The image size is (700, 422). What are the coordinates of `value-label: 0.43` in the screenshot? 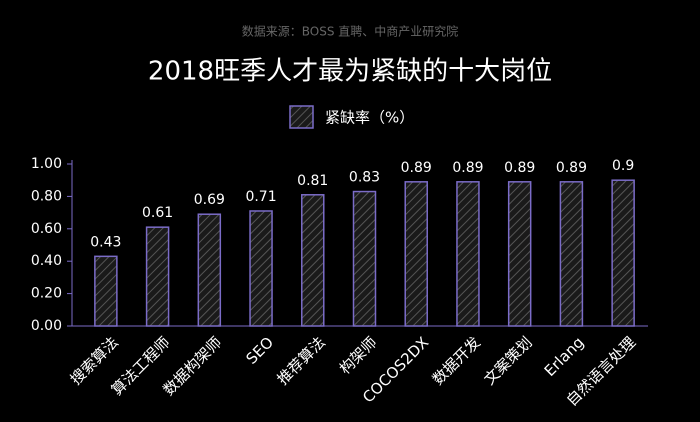 It's located at (105, 242).